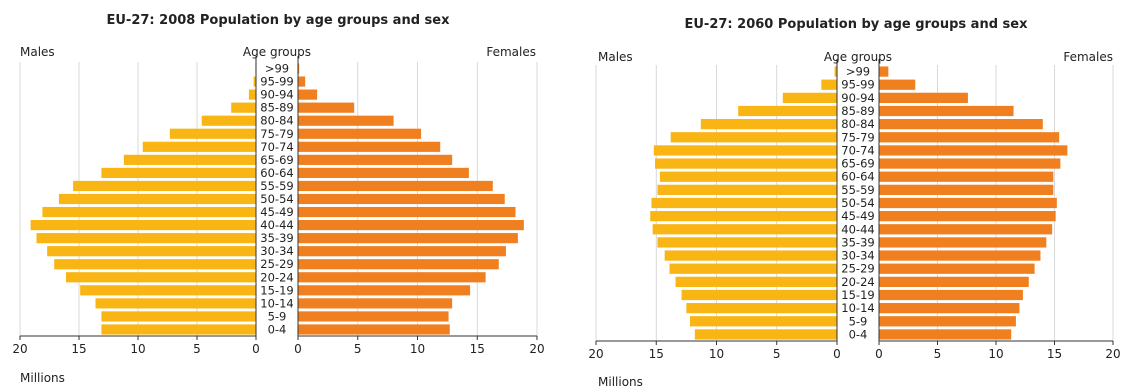  I want to click on chart-1-age-group-label: 80-84, so click(276, 121).